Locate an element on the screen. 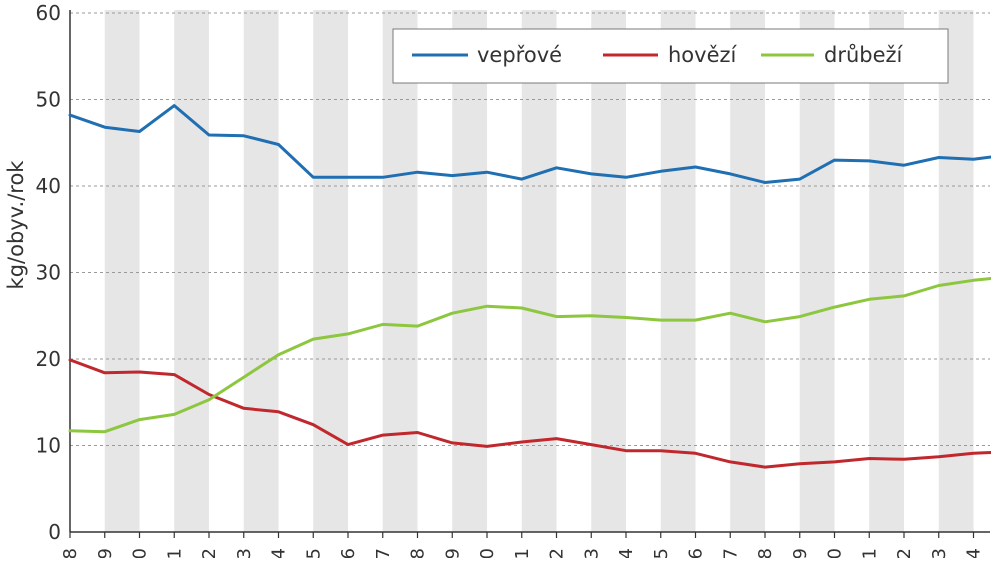 The height and width of the screenshot is (562, 991). x-tick-label: 02 is located at coordinates (209, 553).